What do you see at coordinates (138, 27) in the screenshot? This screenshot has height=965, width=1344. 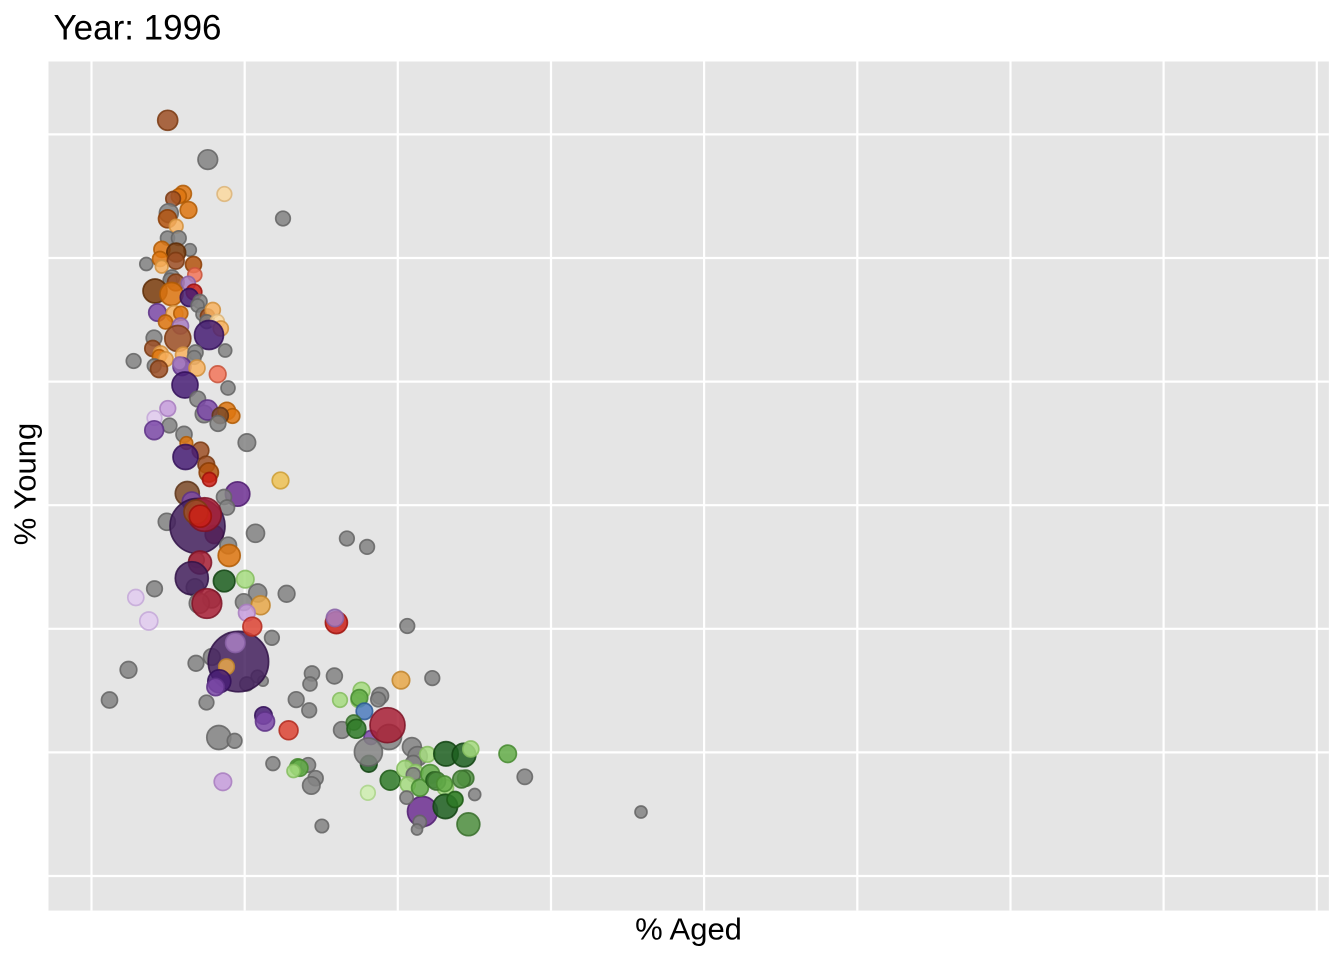 I see `svg-text: Year: 1996` at bounding box center [138, 27].